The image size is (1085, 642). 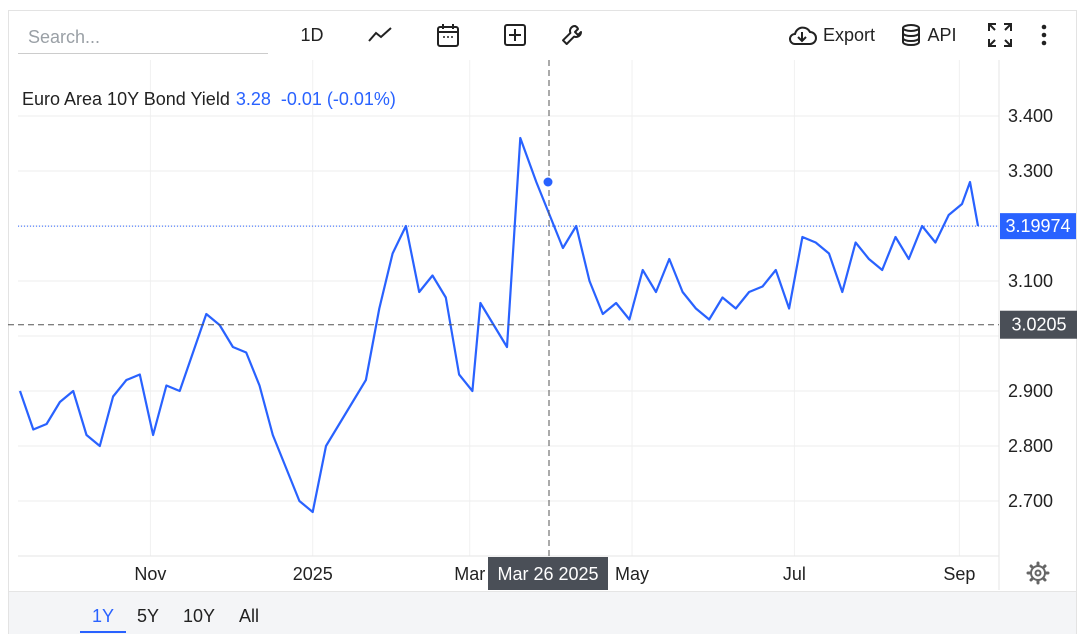 I want to click on interval-label: 1D, so click(x=312, y=34).